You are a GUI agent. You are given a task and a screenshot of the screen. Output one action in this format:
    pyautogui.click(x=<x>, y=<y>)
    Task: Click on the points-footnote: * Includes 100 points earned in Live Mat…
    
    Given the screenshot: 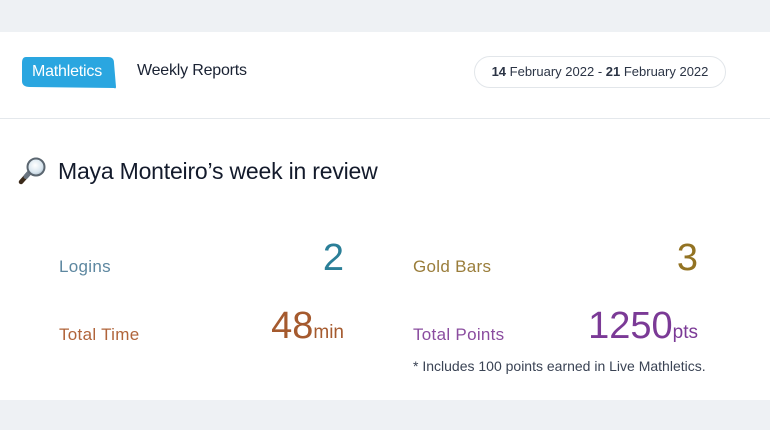 What is the action you would take?
    pyautogui.click(x=559, y=366)
    